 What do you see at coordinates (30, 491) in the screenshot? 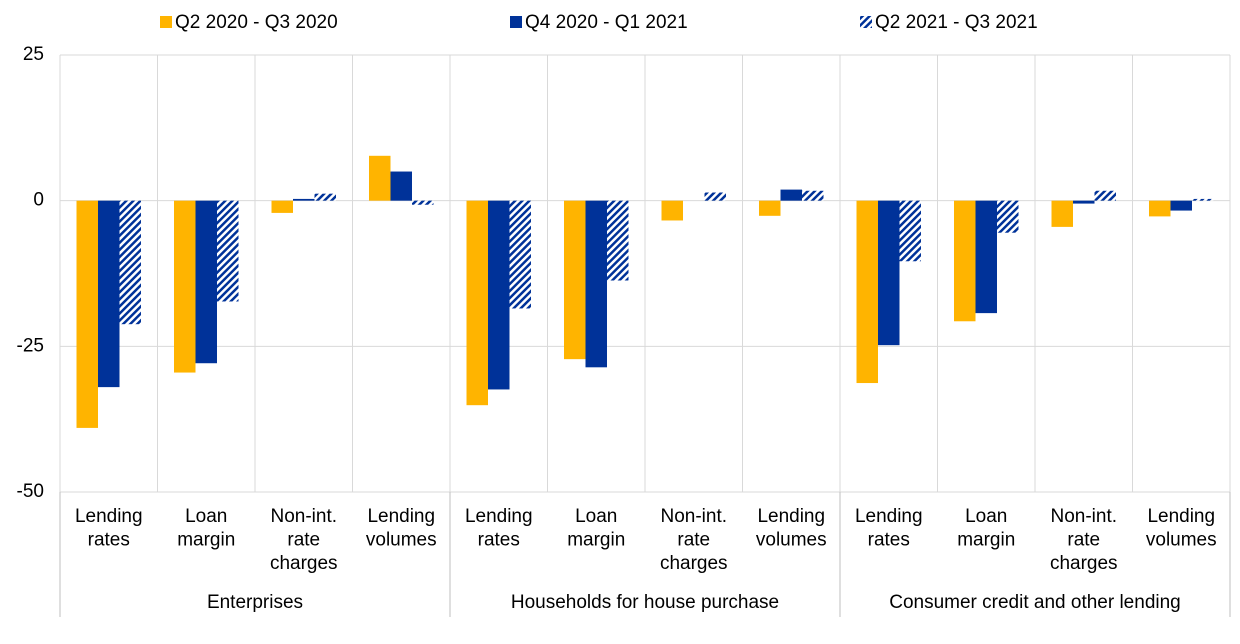
I see `y-tick-label: -50` at bounding box center [30, 491].